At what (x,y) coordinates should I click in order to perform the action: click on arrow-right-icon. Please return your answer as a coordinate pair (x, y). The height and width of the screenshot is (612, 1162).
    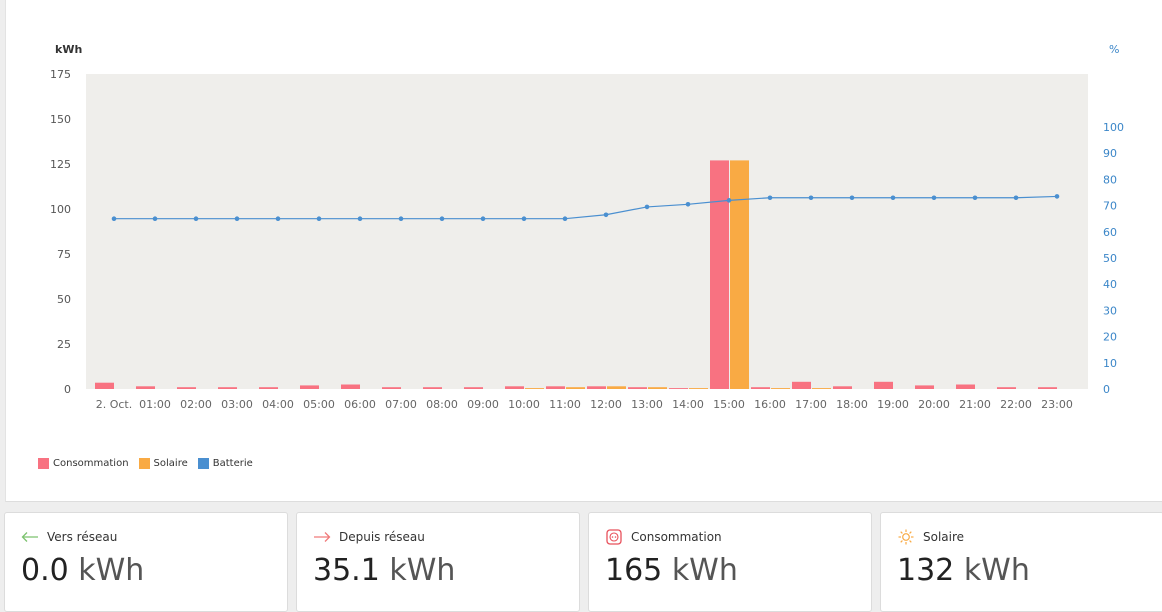
    Looking at the image, I should click on (322, 537).